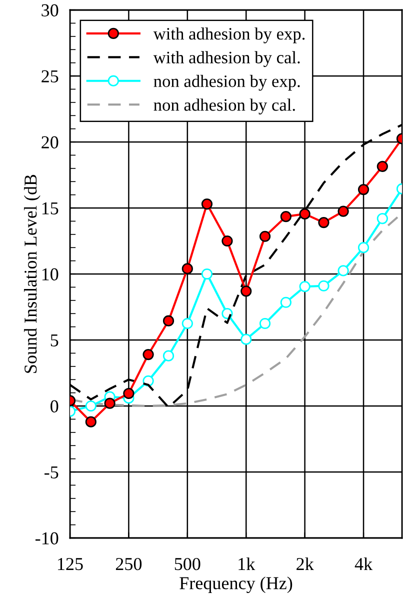 This screenshot has width=403, height=611. I want to click on y-tick-label: -5, so click(51, 472).